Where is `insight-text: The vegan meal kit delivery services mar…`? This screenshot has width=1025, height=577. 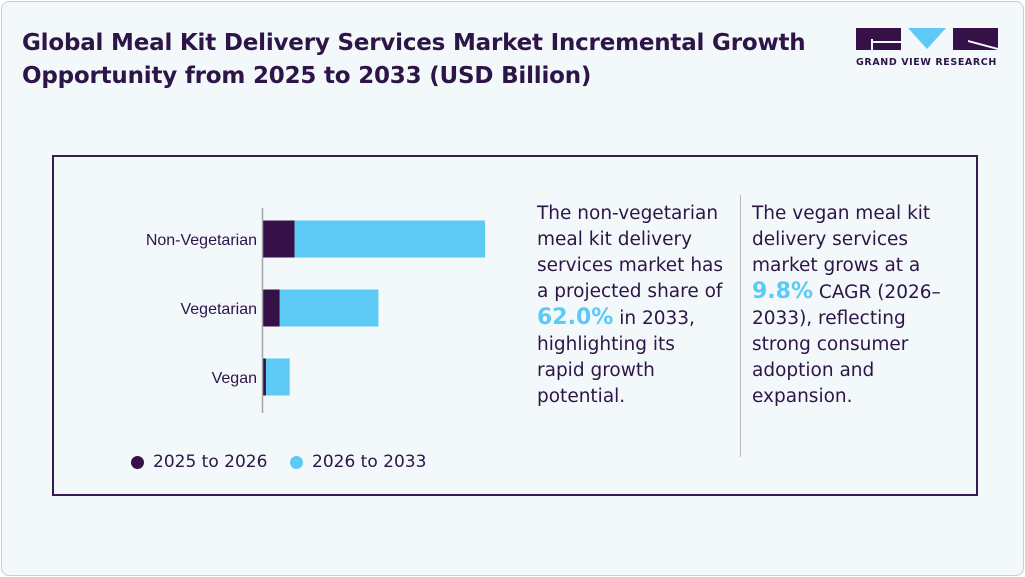 insight-text: The vegan meal kit delivery services mar… is located at coordinates (841, 239).